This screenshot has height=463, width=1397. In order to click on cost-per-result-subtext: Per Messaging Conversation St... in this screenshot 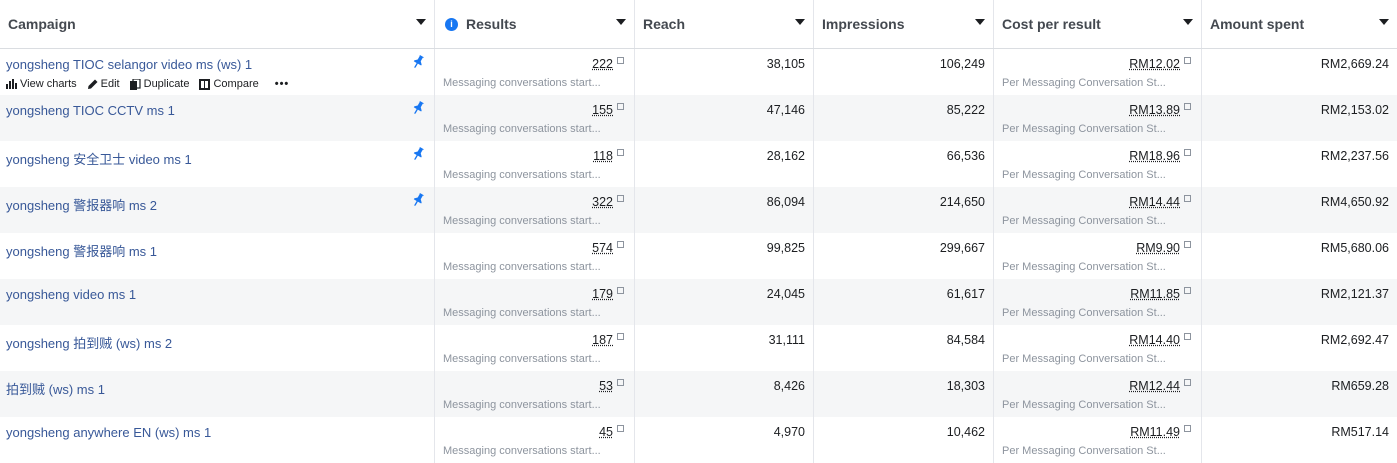, I will do `click(1084, 359)`.